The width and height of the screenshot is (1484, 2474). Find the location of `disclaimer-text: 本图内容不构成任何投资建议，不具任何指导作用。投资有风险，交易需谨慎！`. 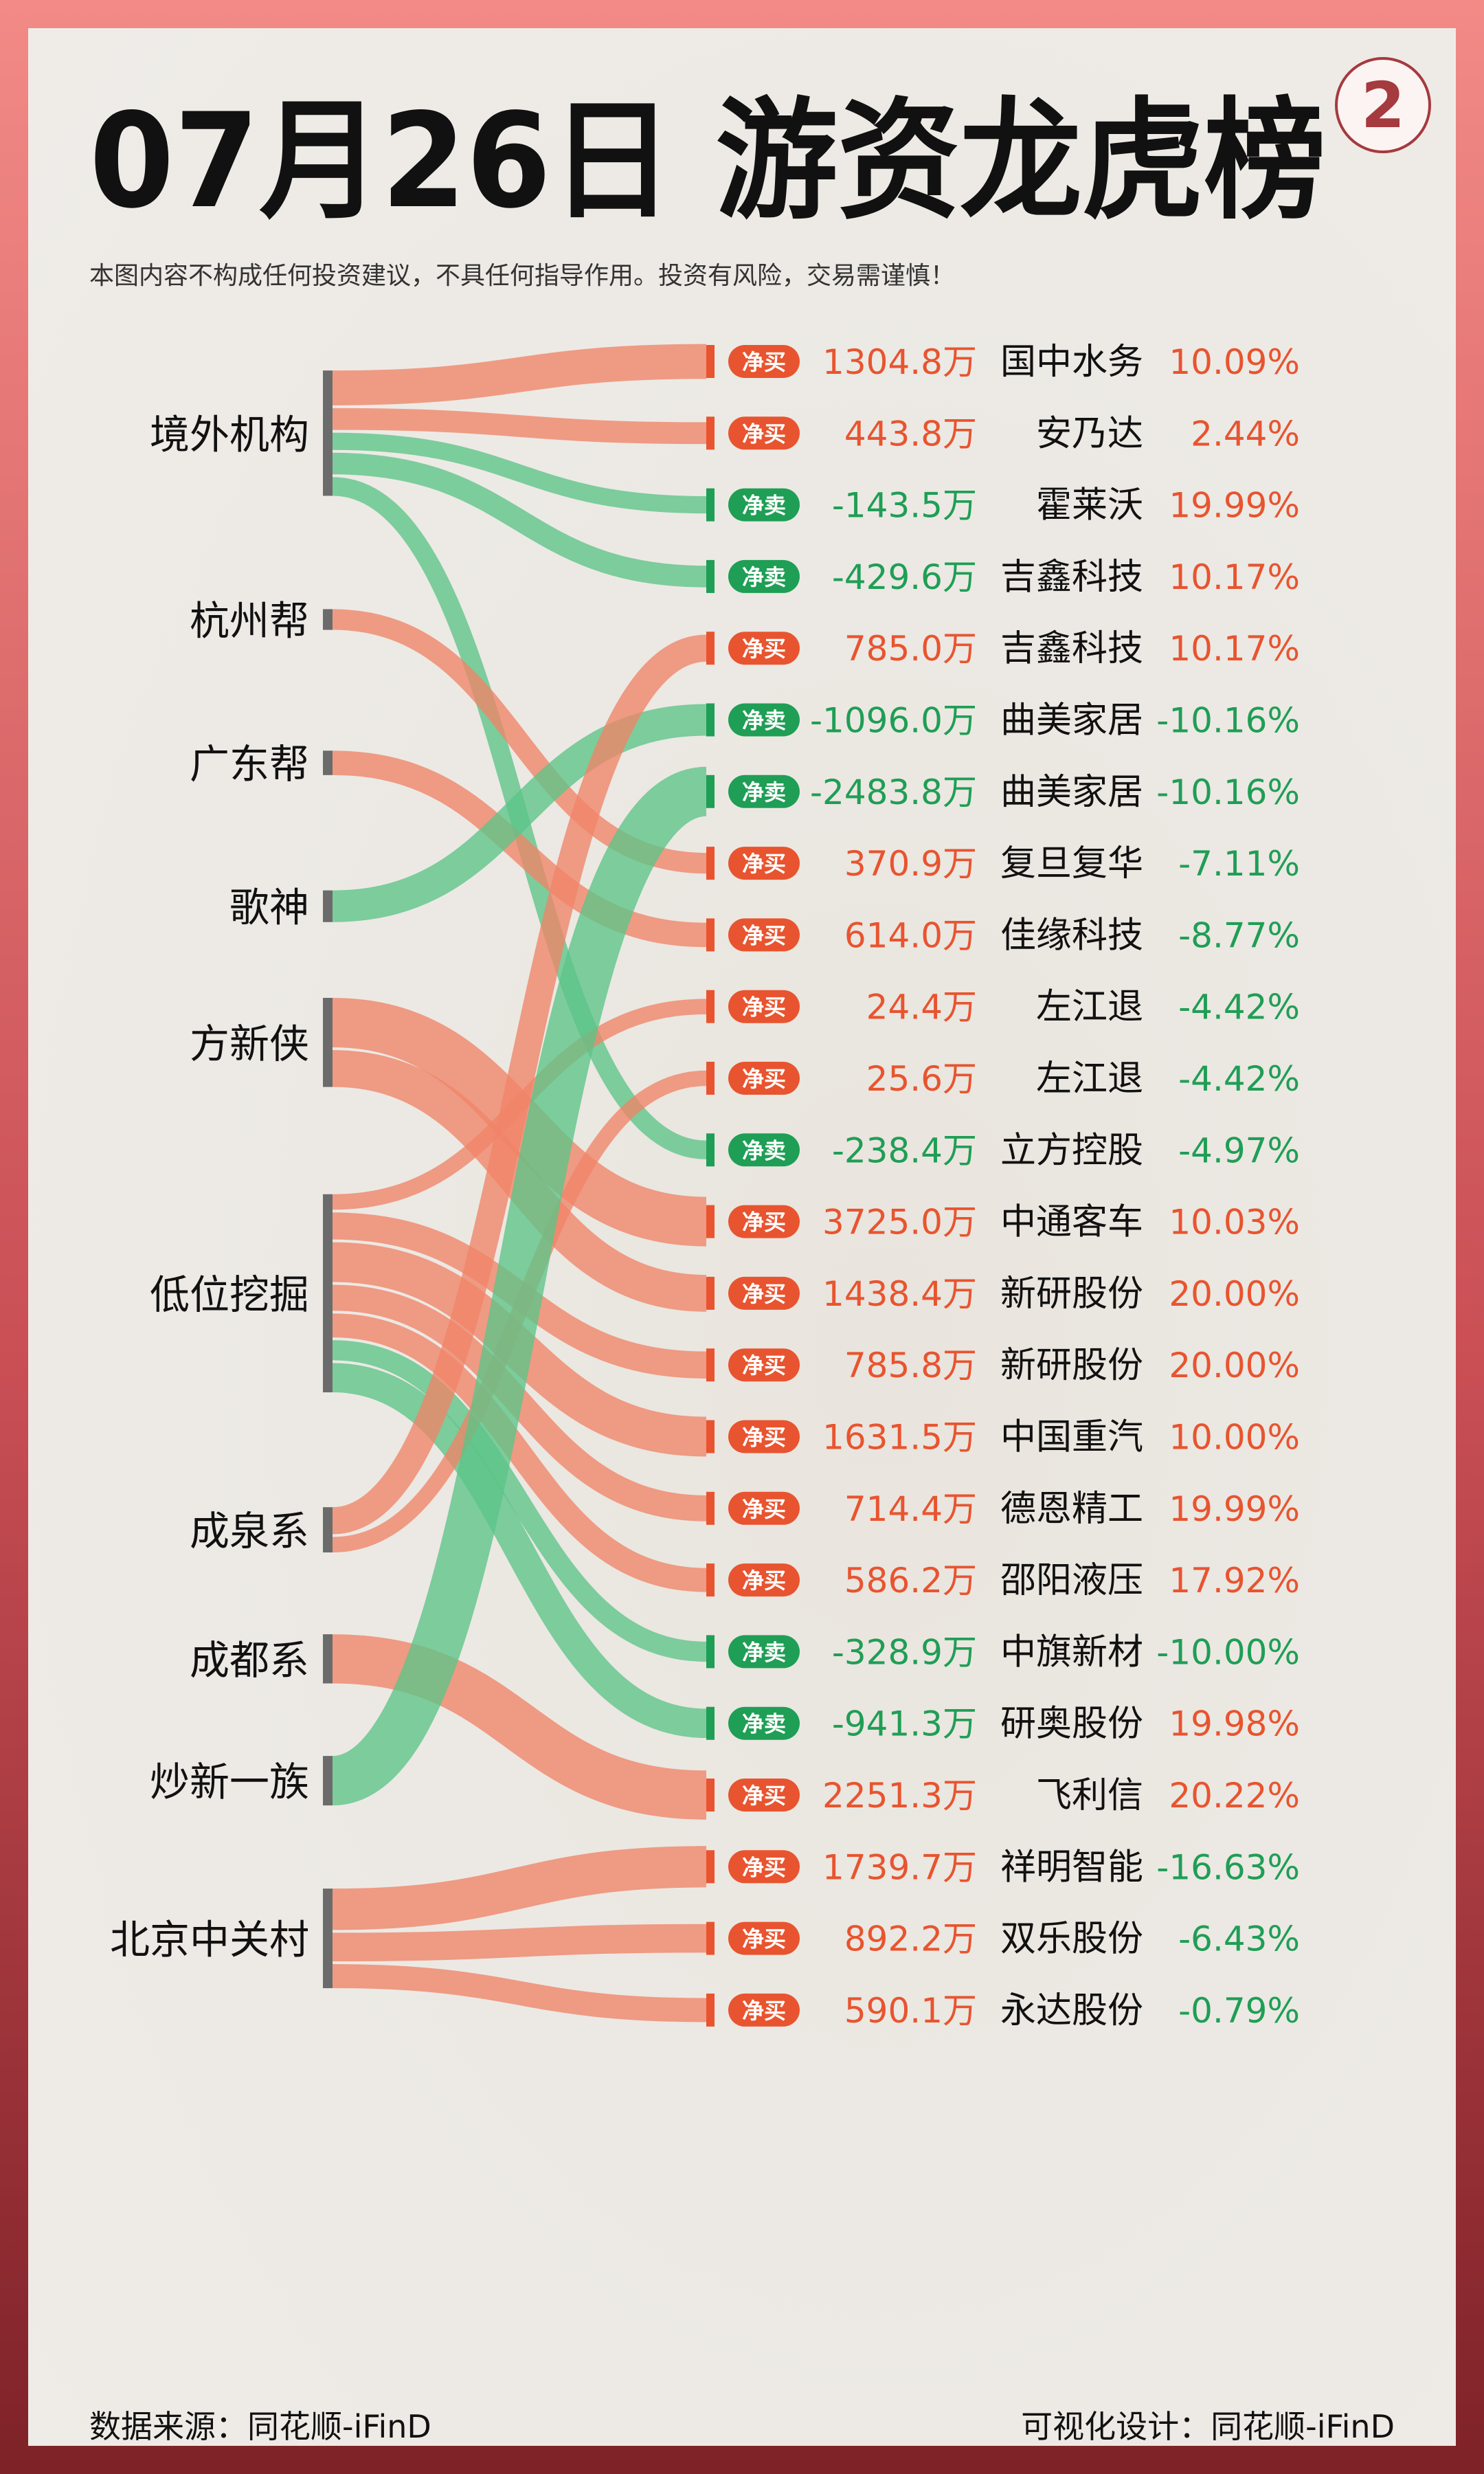

disclaimer-text: 本图内容不构成任何投资建议，不具任何指导作用。投资有风险，交易需谨慎！ is located at coordinates (522, 276).